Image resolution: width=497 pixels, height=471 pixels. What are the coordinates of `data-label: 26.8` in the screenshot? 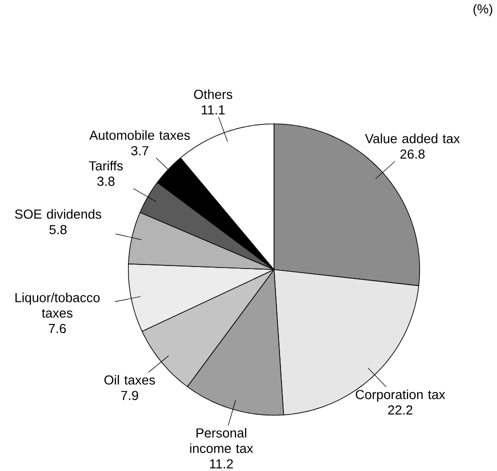 It's located at (412, 154).